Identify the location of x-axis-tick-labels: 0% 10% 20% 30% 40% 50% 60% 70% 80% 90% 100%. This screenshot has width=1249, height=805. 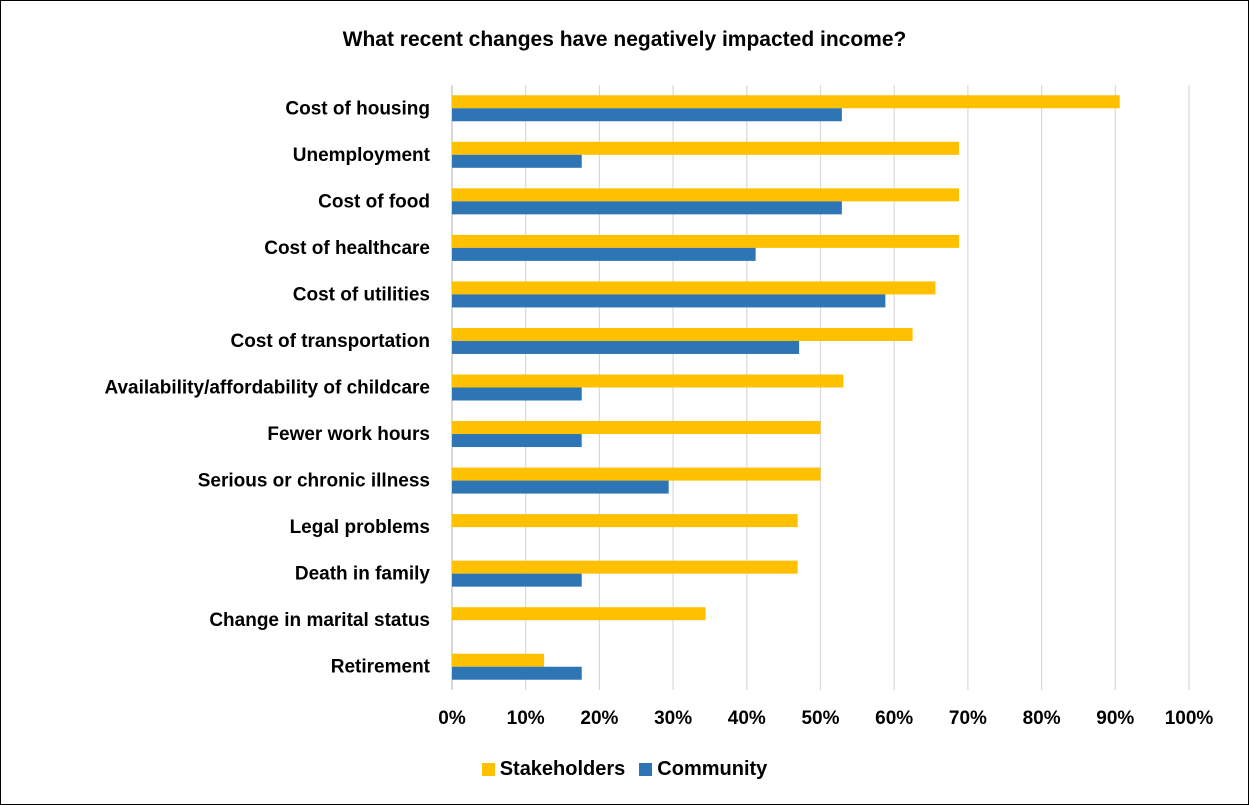
(825, 718).